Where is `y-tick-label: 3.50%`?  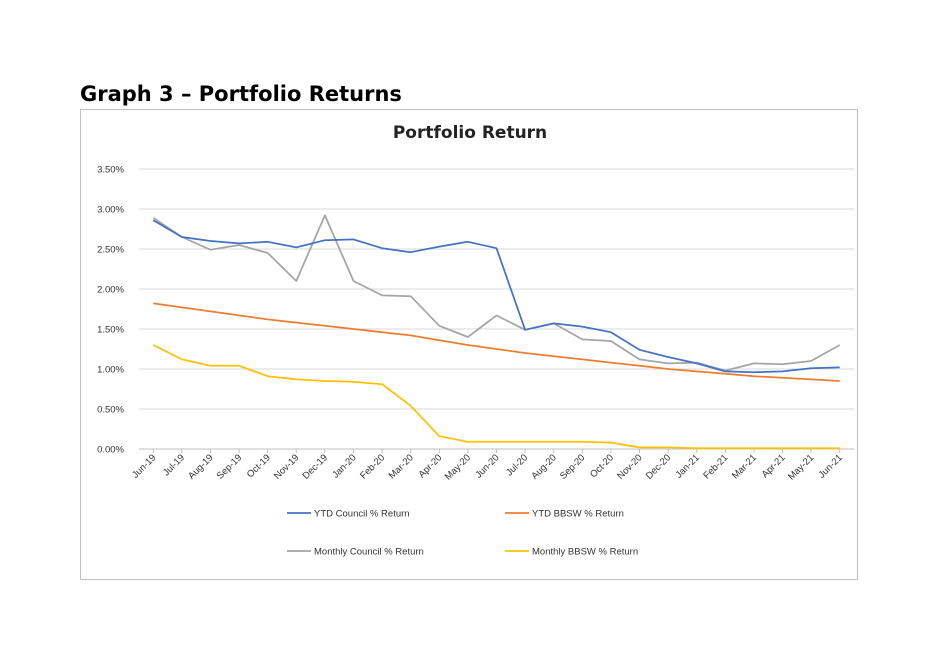 y-tick-label: 3.50% is located at coordinates (110, 170).